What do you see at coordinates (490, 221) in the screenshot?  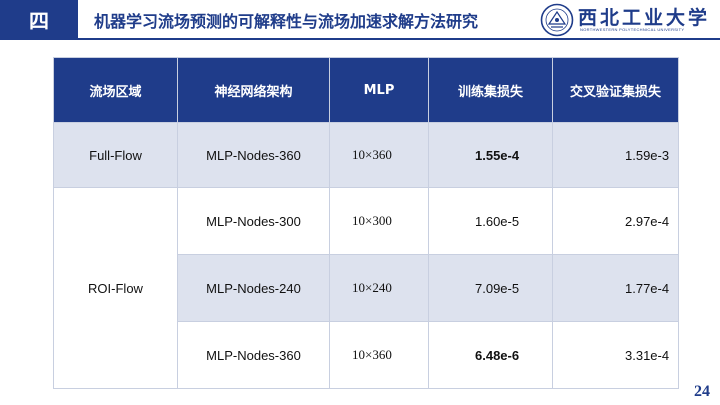 I see `train-loss-cell: 1.60e-5` at bounding box center [490, 221].